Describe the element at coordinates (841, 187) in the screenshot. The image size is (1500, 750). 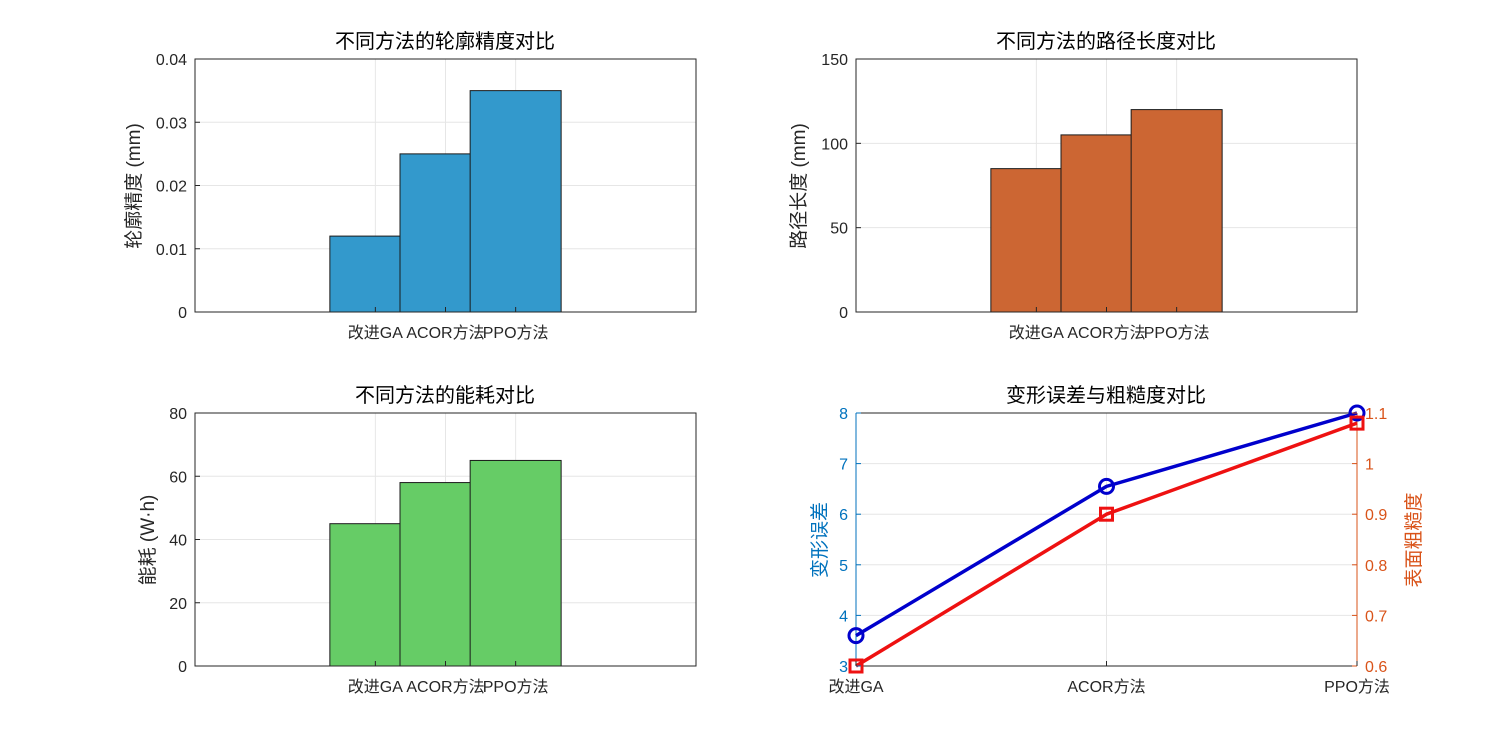
I see `y-ticks: 0 50 100 150` at that location.